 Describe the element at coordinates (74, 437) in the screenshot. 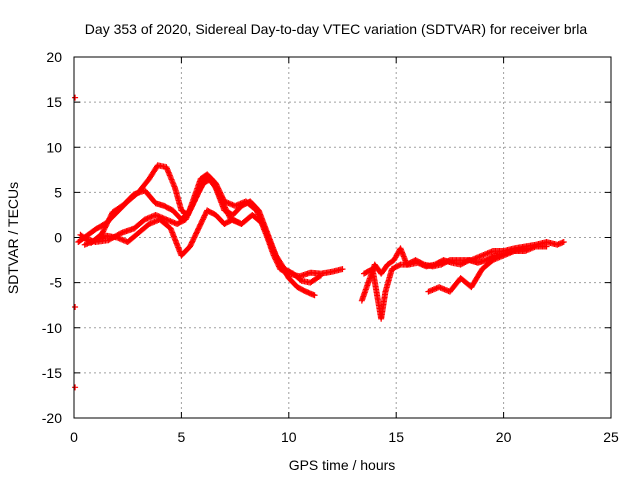

I see `x-tick-label: 0` at that location.